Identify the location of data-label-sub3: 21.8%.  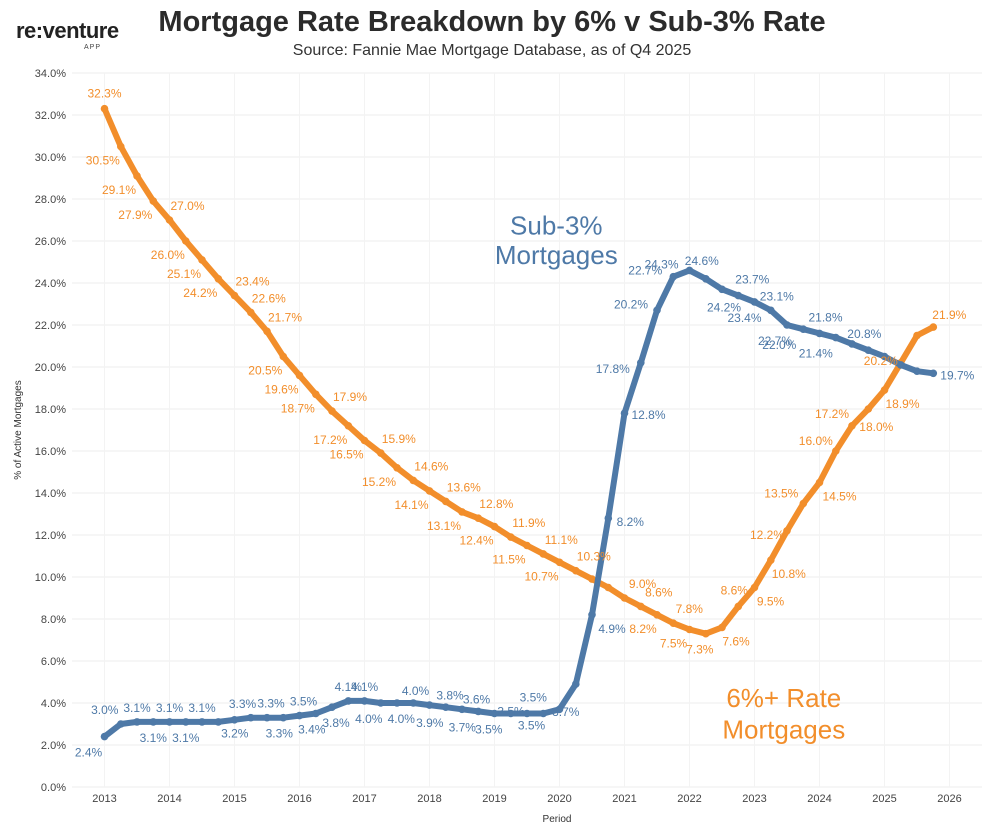
(825, 317).